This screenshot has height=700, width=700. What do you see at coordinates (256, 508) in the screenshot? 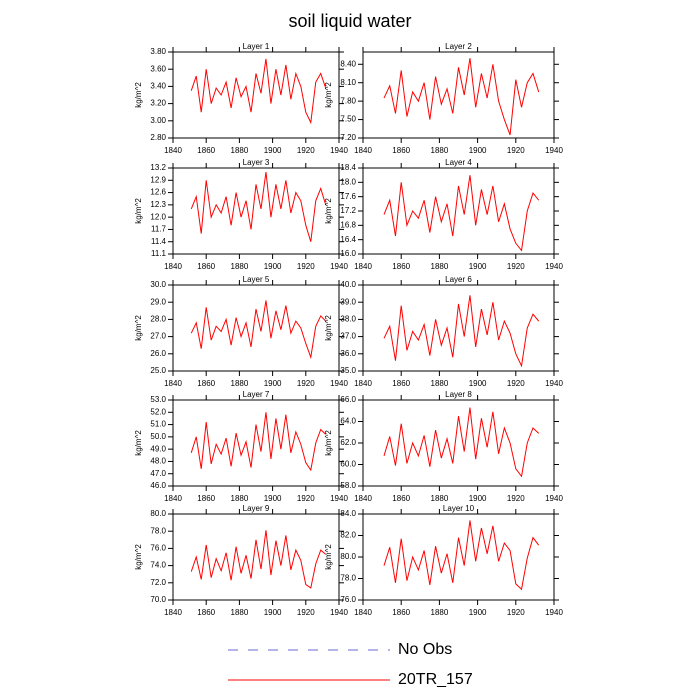
I see `panel-title: Layer 9` at bounding box center [256, 508].